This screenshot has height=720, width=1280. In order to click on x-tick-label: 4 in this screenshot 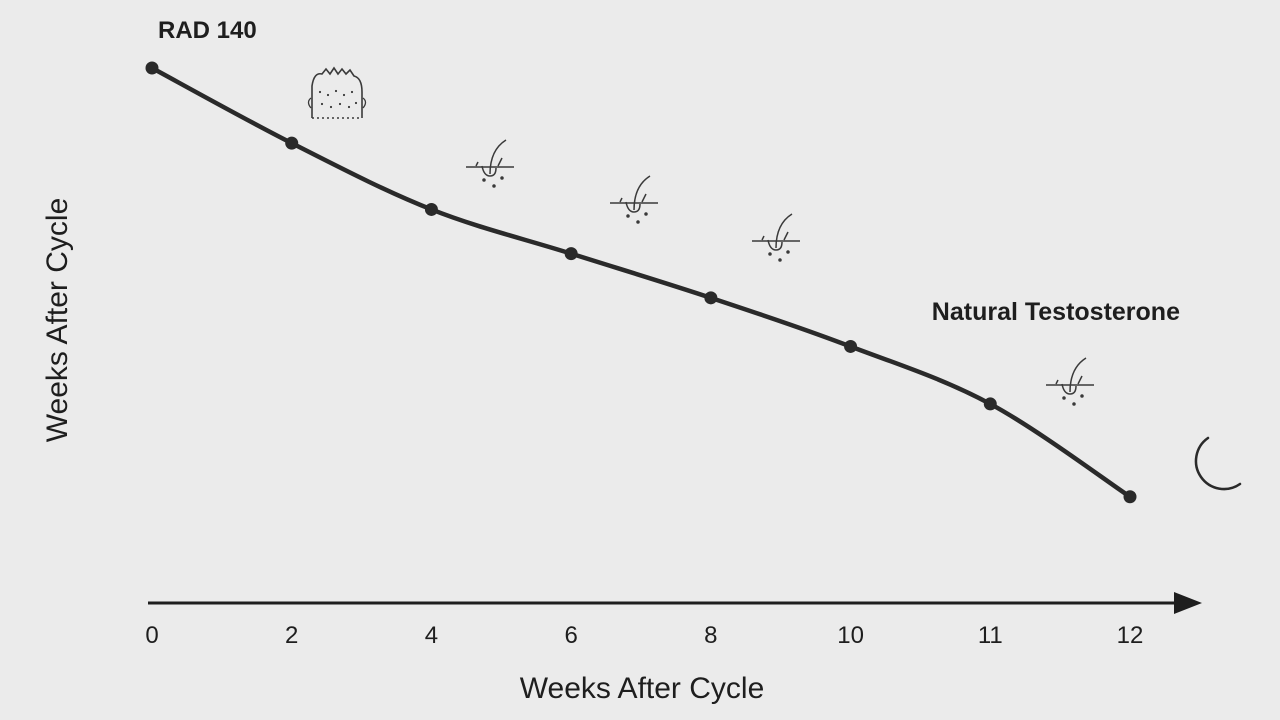, I will do `click(431, 635)`.